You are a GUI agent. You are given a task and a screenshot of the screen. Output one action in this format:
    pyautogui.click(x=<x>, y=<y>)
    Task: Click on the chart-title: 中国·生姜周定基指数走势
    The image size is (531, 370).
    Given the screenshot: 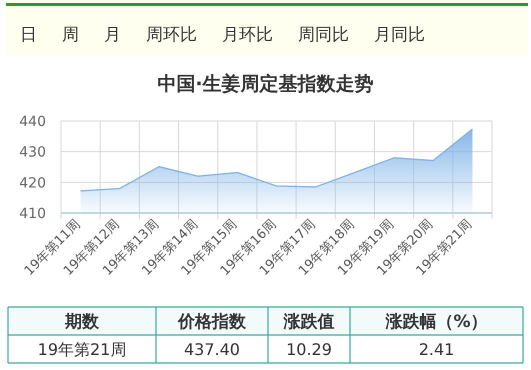 What is the action you would take?
    pyautogui.click(x=265, y=84)
    